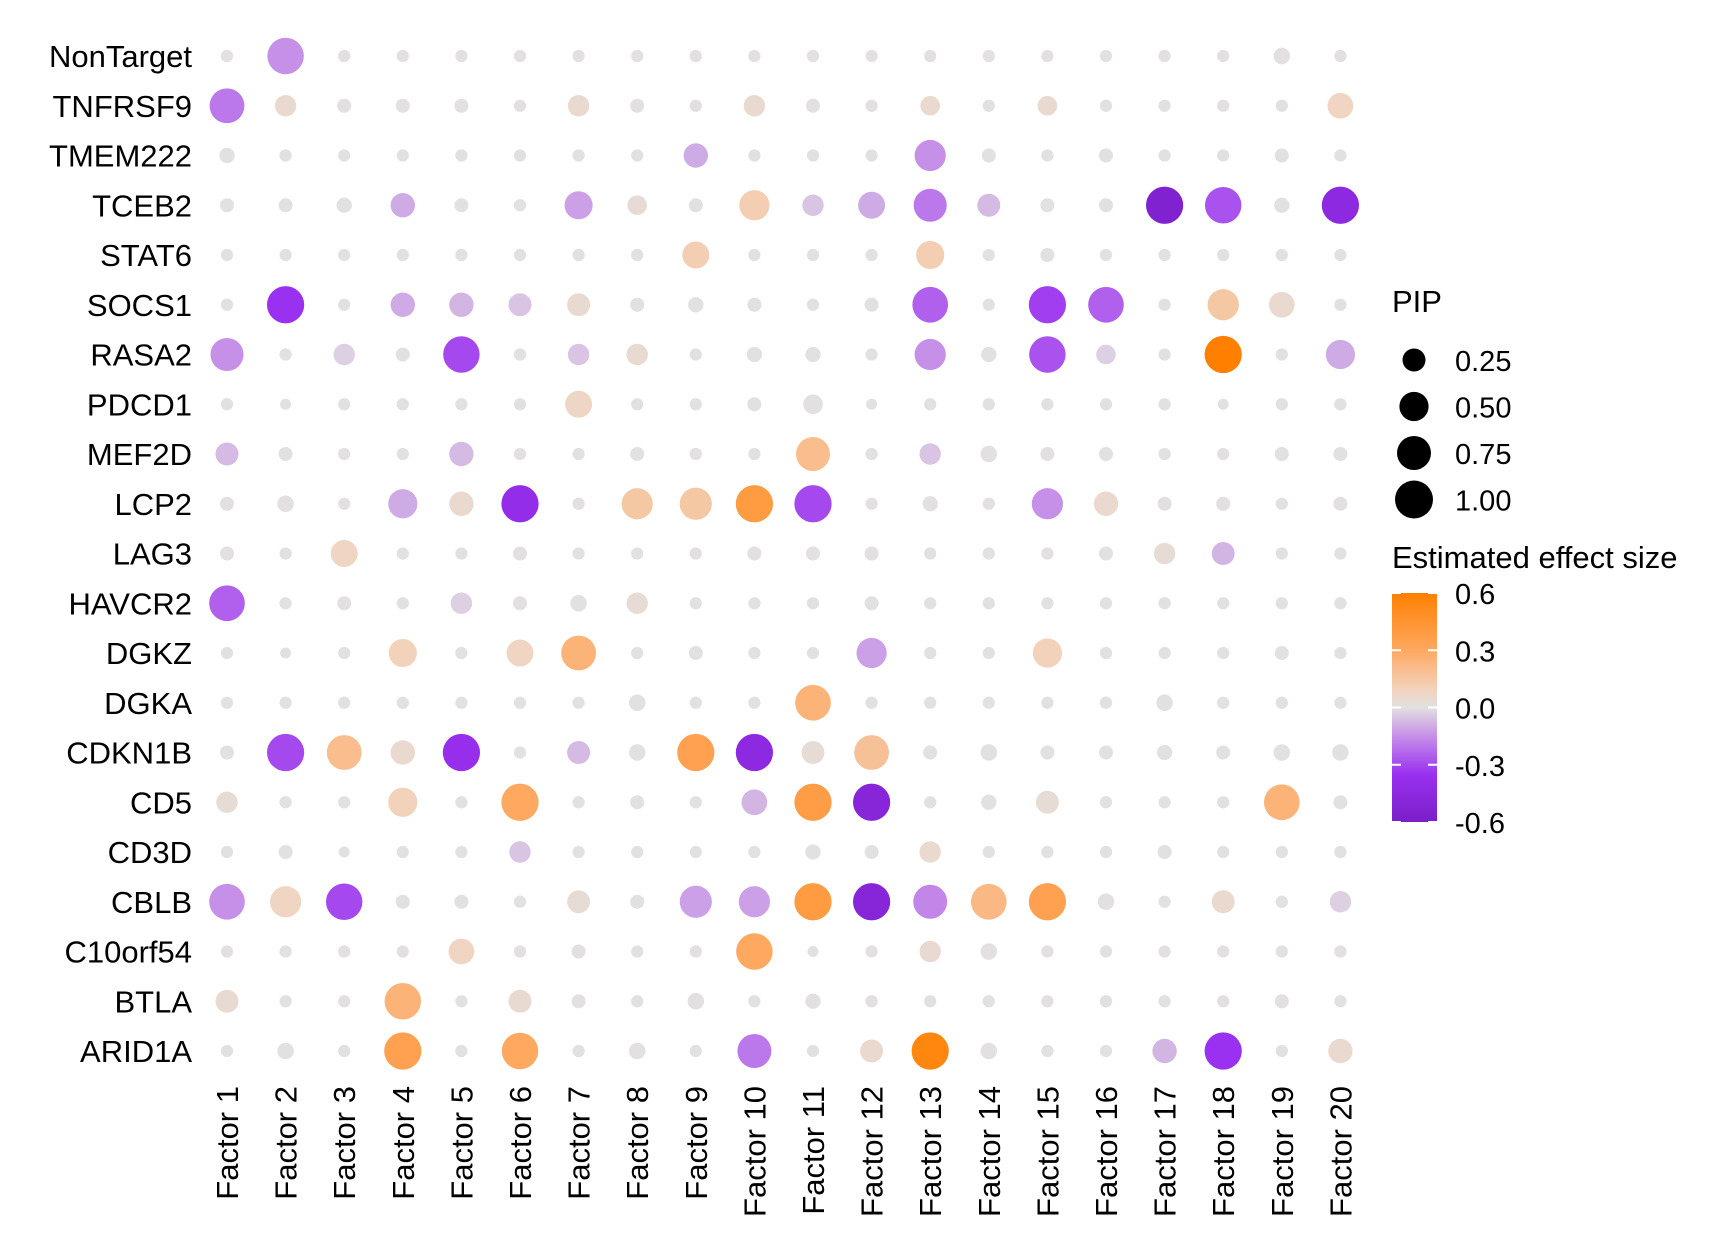 This screenshot has height=1248, width=1728. I want to click on x-tick-label: Factor 5, so click(461, 1143).